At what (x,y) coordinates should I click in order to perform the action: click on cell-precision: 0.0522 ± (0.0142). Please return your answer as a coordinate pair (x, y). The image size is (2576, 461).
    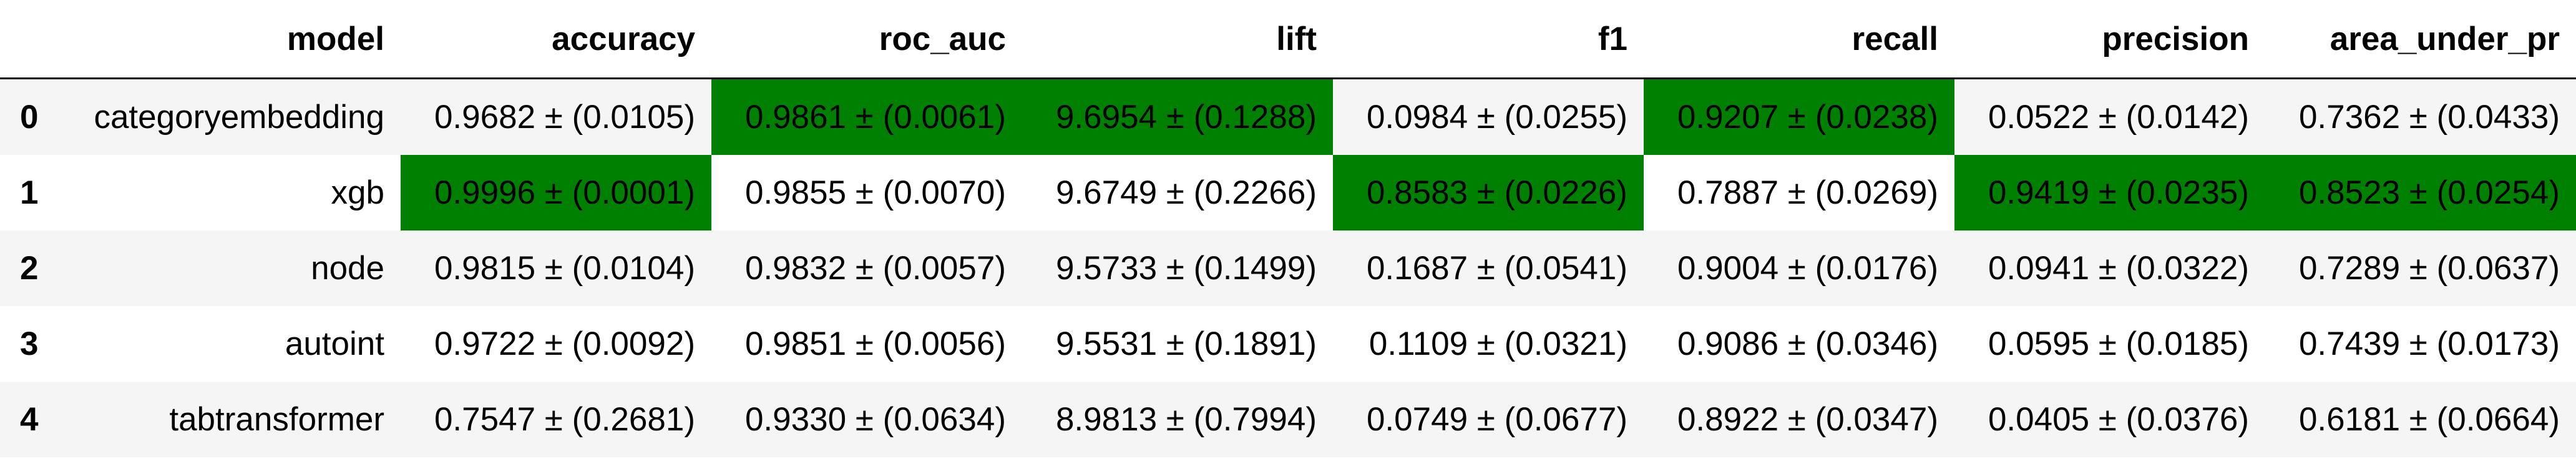
    Looking at the image, I should click on (2118, 117).